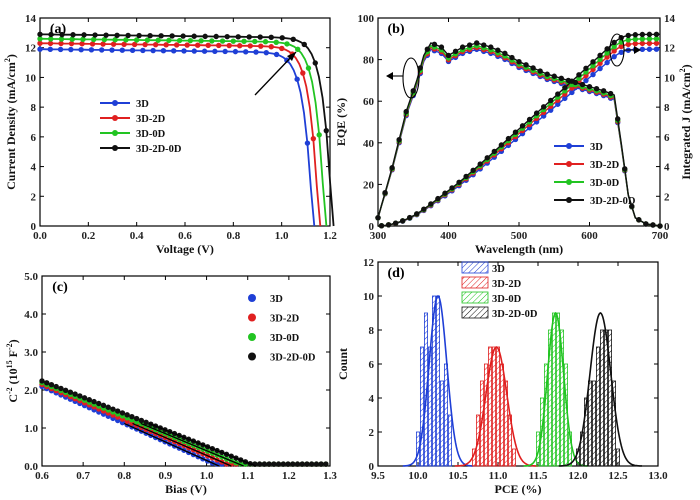  What do you see at coordinates (186, 489) in the screenshot?
I see `x-axis-label: Bias (V)` at bounding box center [186, 489].